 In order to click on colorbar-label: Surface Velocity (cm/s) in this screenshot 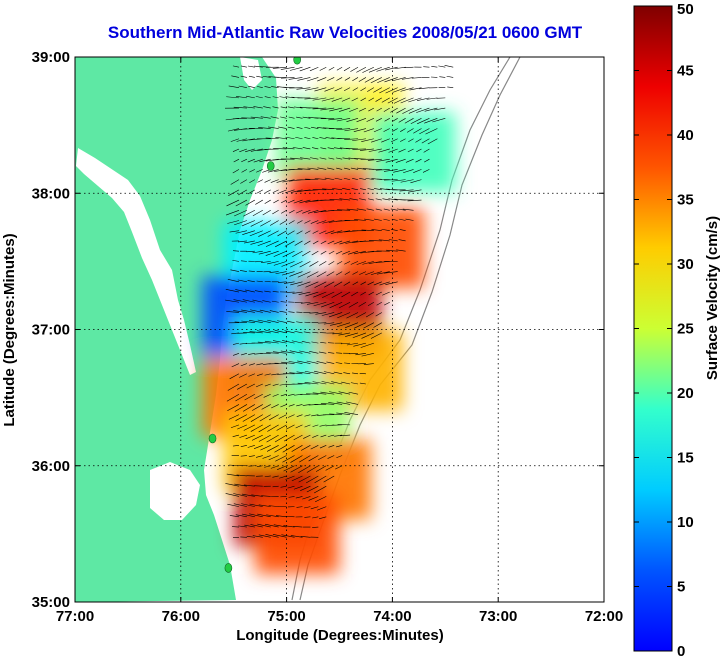, I will do `click(712, 298)`.